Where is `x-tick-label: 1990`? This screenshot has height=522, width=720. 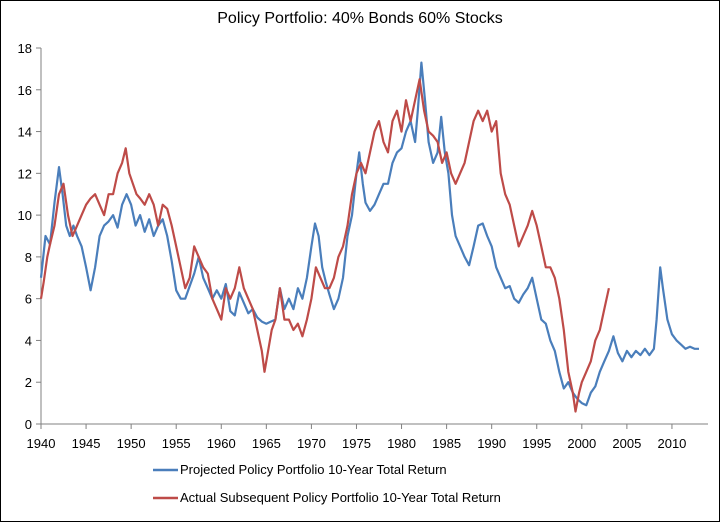 x-tick-label: 1990 is located at coordinates (491, 443).